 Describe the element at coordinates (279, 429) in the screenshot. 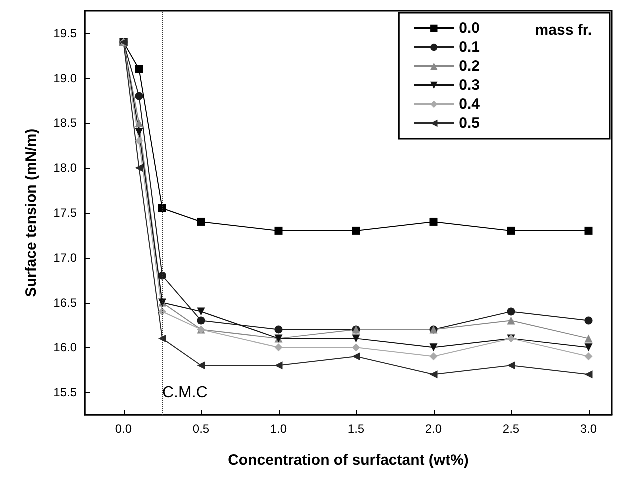

I see `x-tick-label: 1.0` at that location.